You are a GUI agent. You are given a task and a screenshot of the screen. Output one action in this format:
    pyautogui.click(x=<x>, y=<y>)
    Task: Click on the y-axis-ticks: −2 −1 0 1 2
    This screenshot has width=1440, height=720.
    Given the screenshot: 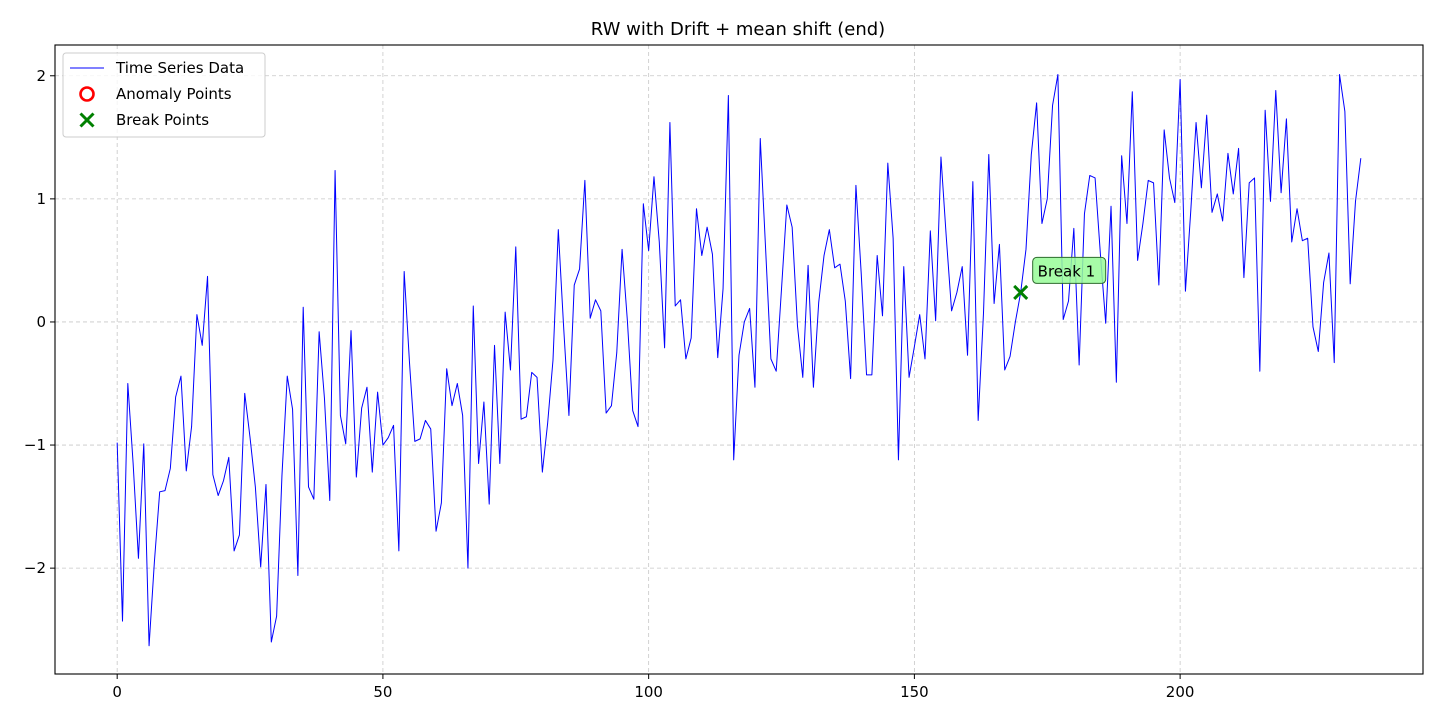 What is the action you would take?
    pyautogui.click(x=39, y=322)
    